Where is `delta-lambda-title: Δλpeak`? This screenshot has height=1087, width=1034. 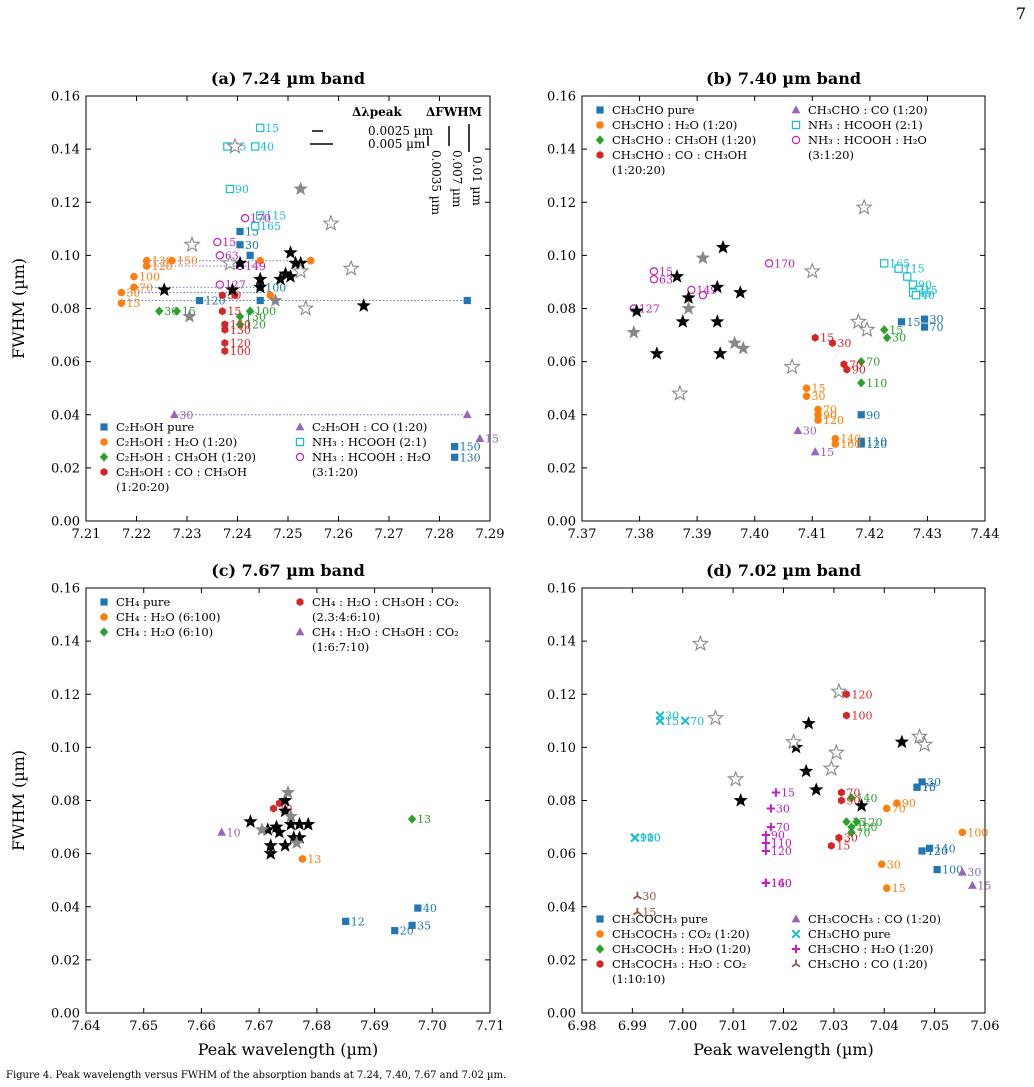
delta-lambda-title: Δλpeak is located at coordinates (377, 112).